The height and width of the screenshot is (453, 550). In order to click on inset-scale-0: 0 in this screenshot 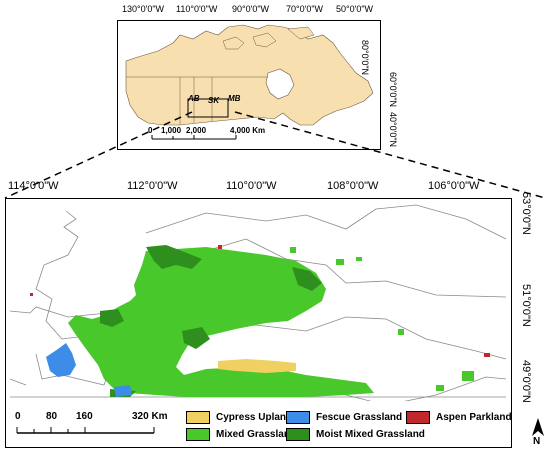, I will do `click(150, 130)`.